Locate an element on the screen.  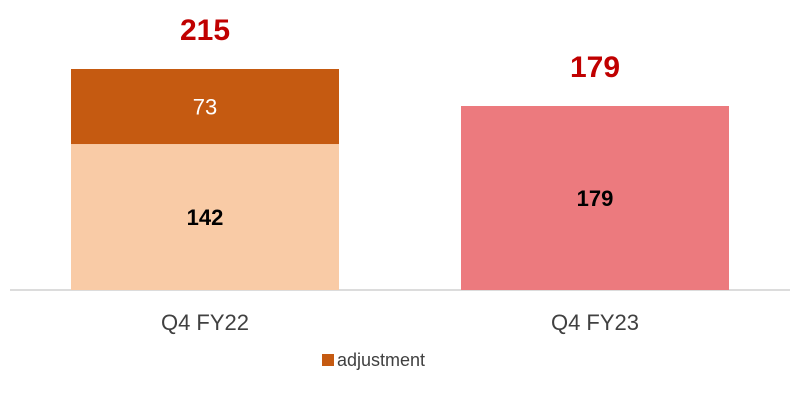
value-label: 142 is located at coordinates (205, 217).